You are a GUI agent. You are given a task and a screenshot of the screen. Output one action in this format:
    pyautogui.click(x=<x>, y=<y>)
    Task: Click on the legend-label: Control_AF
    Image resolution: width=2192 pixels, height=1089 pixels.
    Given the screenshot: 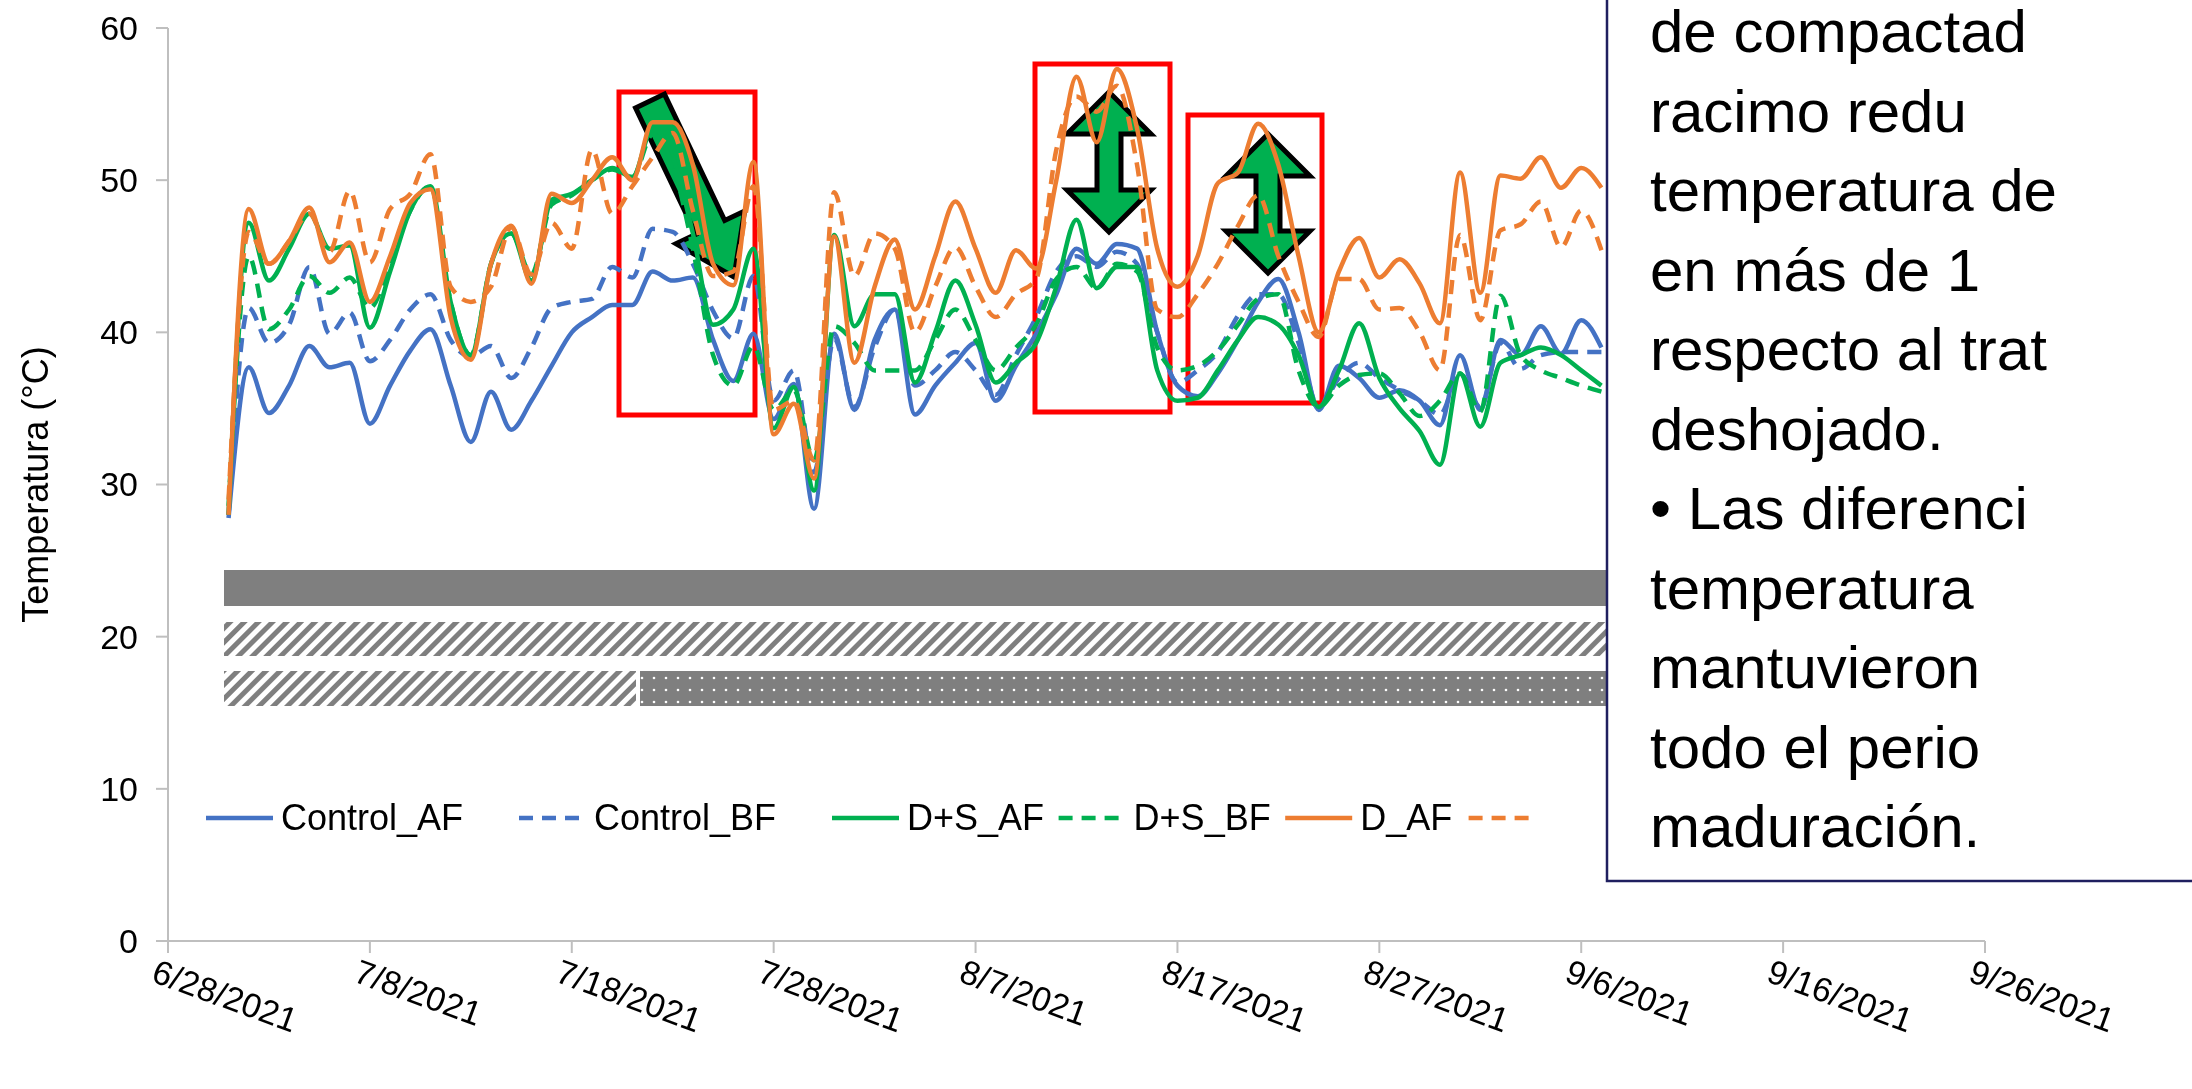 What is the action you would take?
    pyautogui.click(x=372, y=817)
    